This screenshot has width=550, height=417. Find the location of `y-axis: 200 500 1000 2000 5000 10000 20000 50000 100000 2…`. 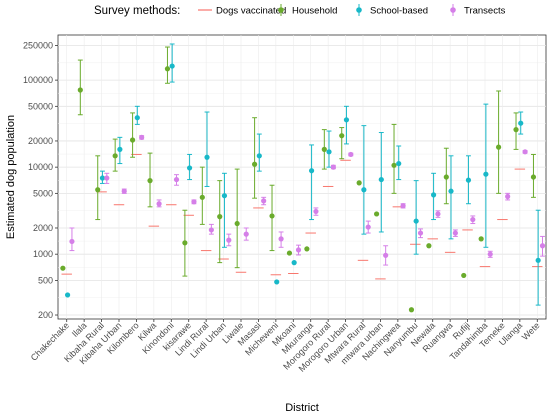

y-axis: 200 500 1000 2000 5000 10000 20000 50000 100000 2… is located at coordinates (40, 180).